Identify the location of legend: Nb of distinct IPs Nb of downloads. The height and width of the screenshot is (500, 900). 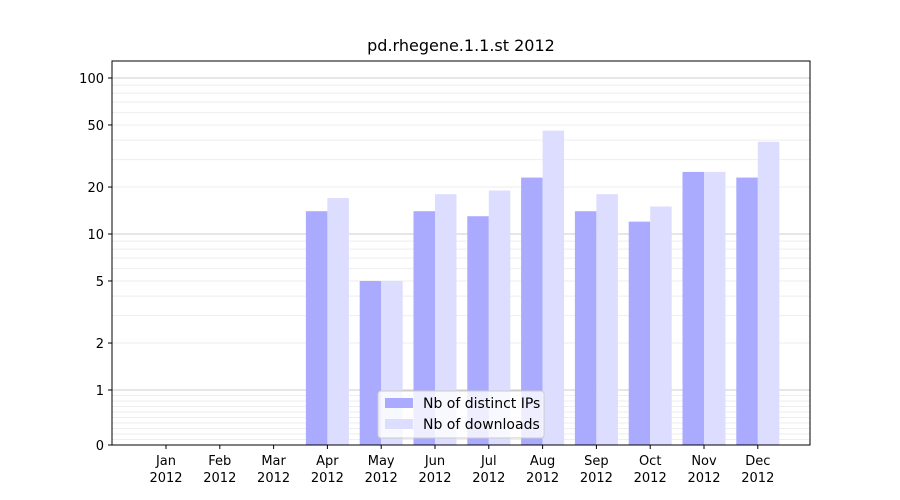
(461, 414).